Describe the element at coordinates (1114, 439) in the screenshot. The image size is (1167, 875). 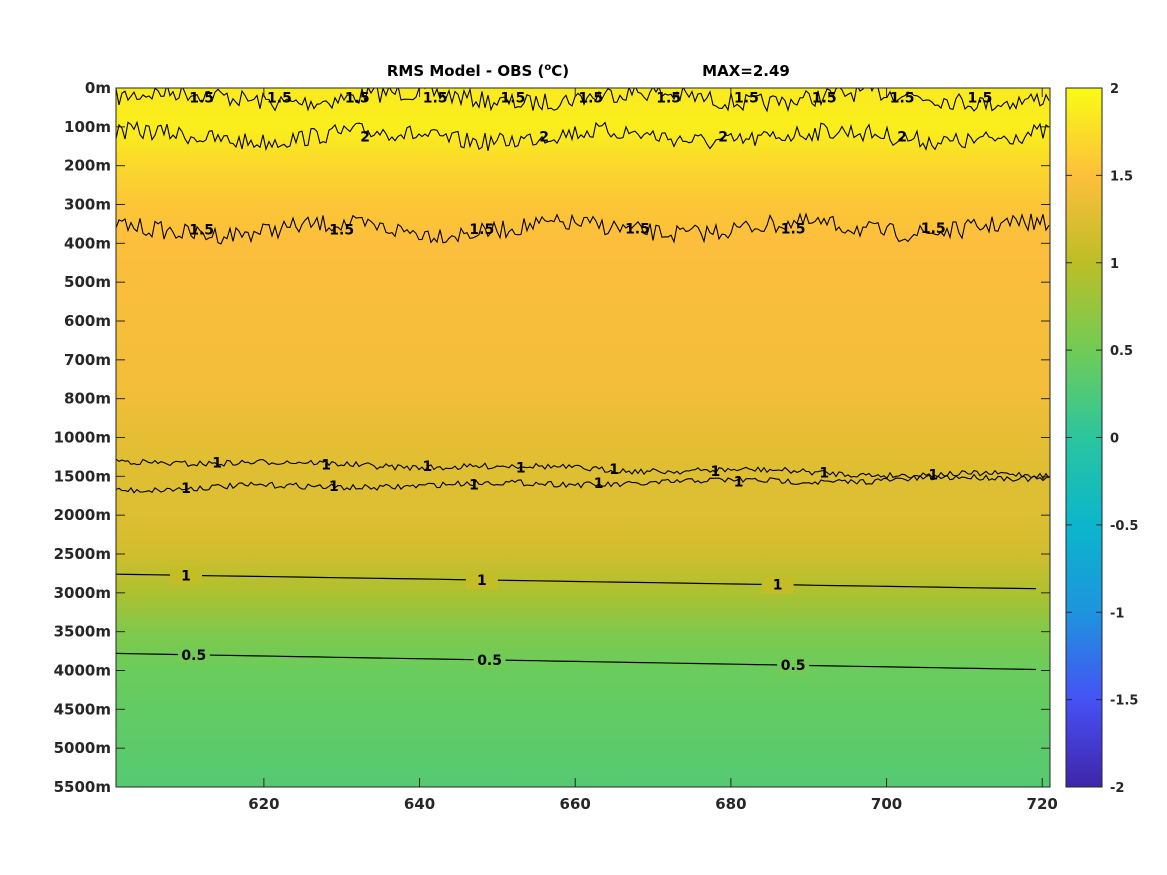
I see `colorbar-tick-label: 0` at that location.